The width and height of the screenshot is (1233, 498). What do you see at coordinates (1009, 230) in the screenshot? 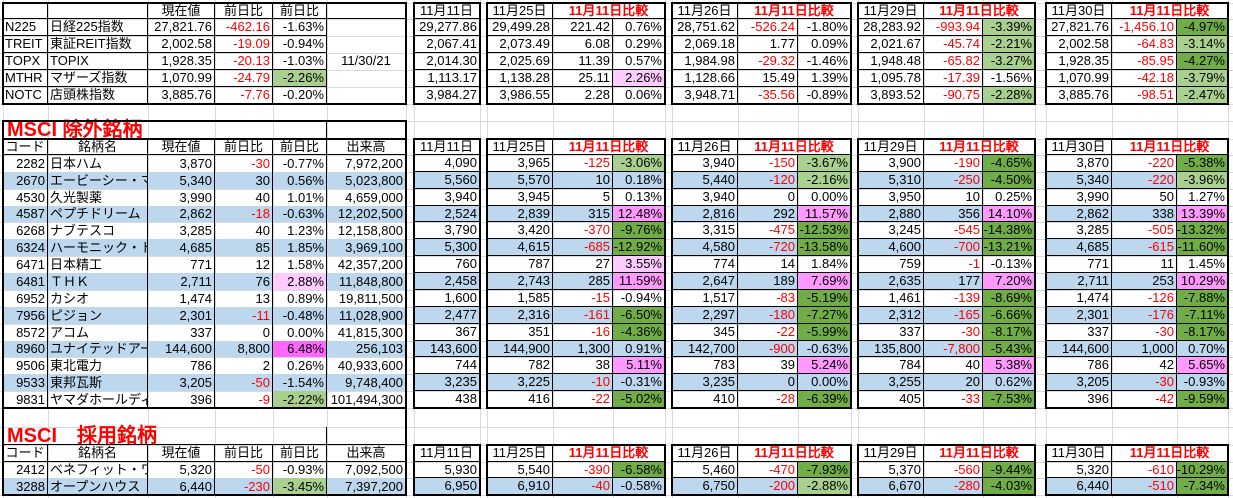
I see `excluded-compare-pct: -14.38%` at bounding box center [1009, 230].